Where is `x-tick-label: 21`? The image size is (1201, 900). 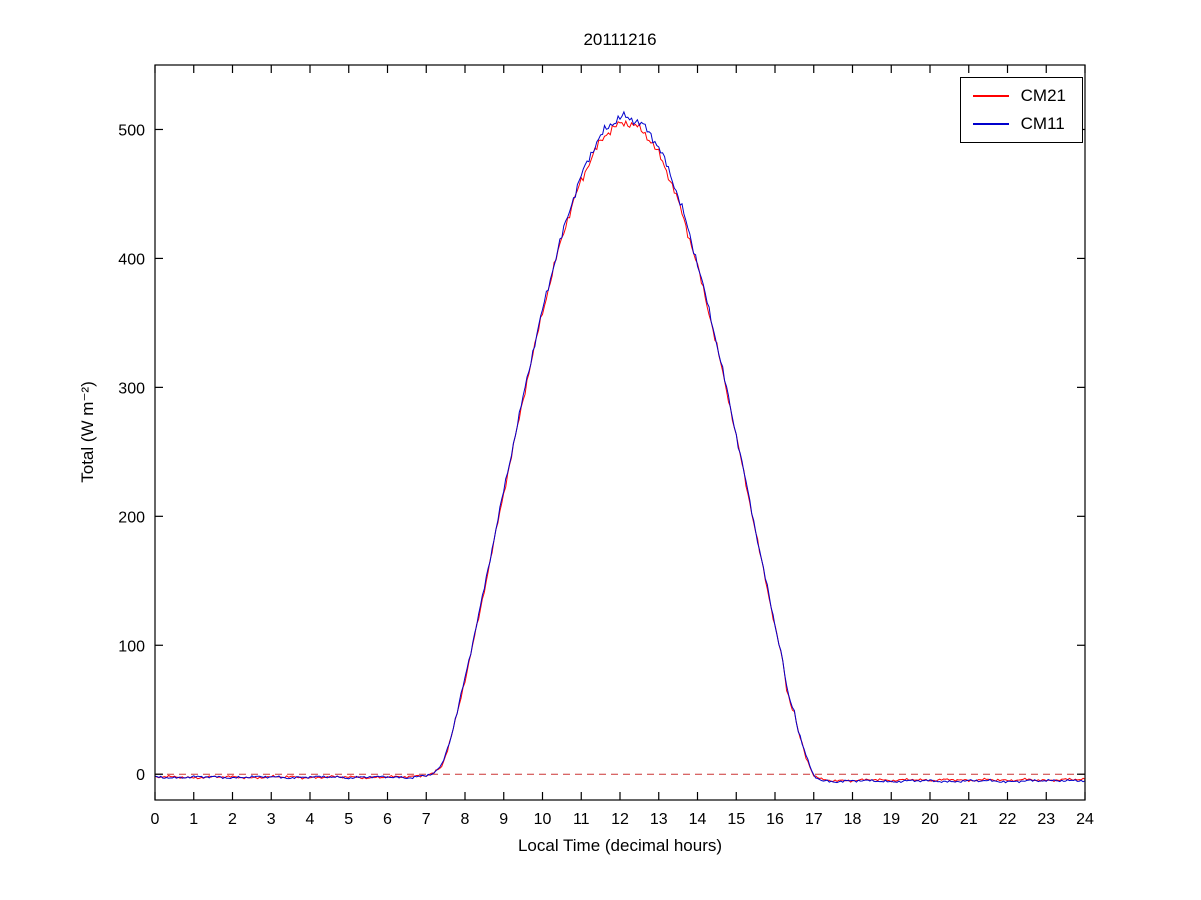
x-tick-label: 21 is located at coordinates (969, 819).